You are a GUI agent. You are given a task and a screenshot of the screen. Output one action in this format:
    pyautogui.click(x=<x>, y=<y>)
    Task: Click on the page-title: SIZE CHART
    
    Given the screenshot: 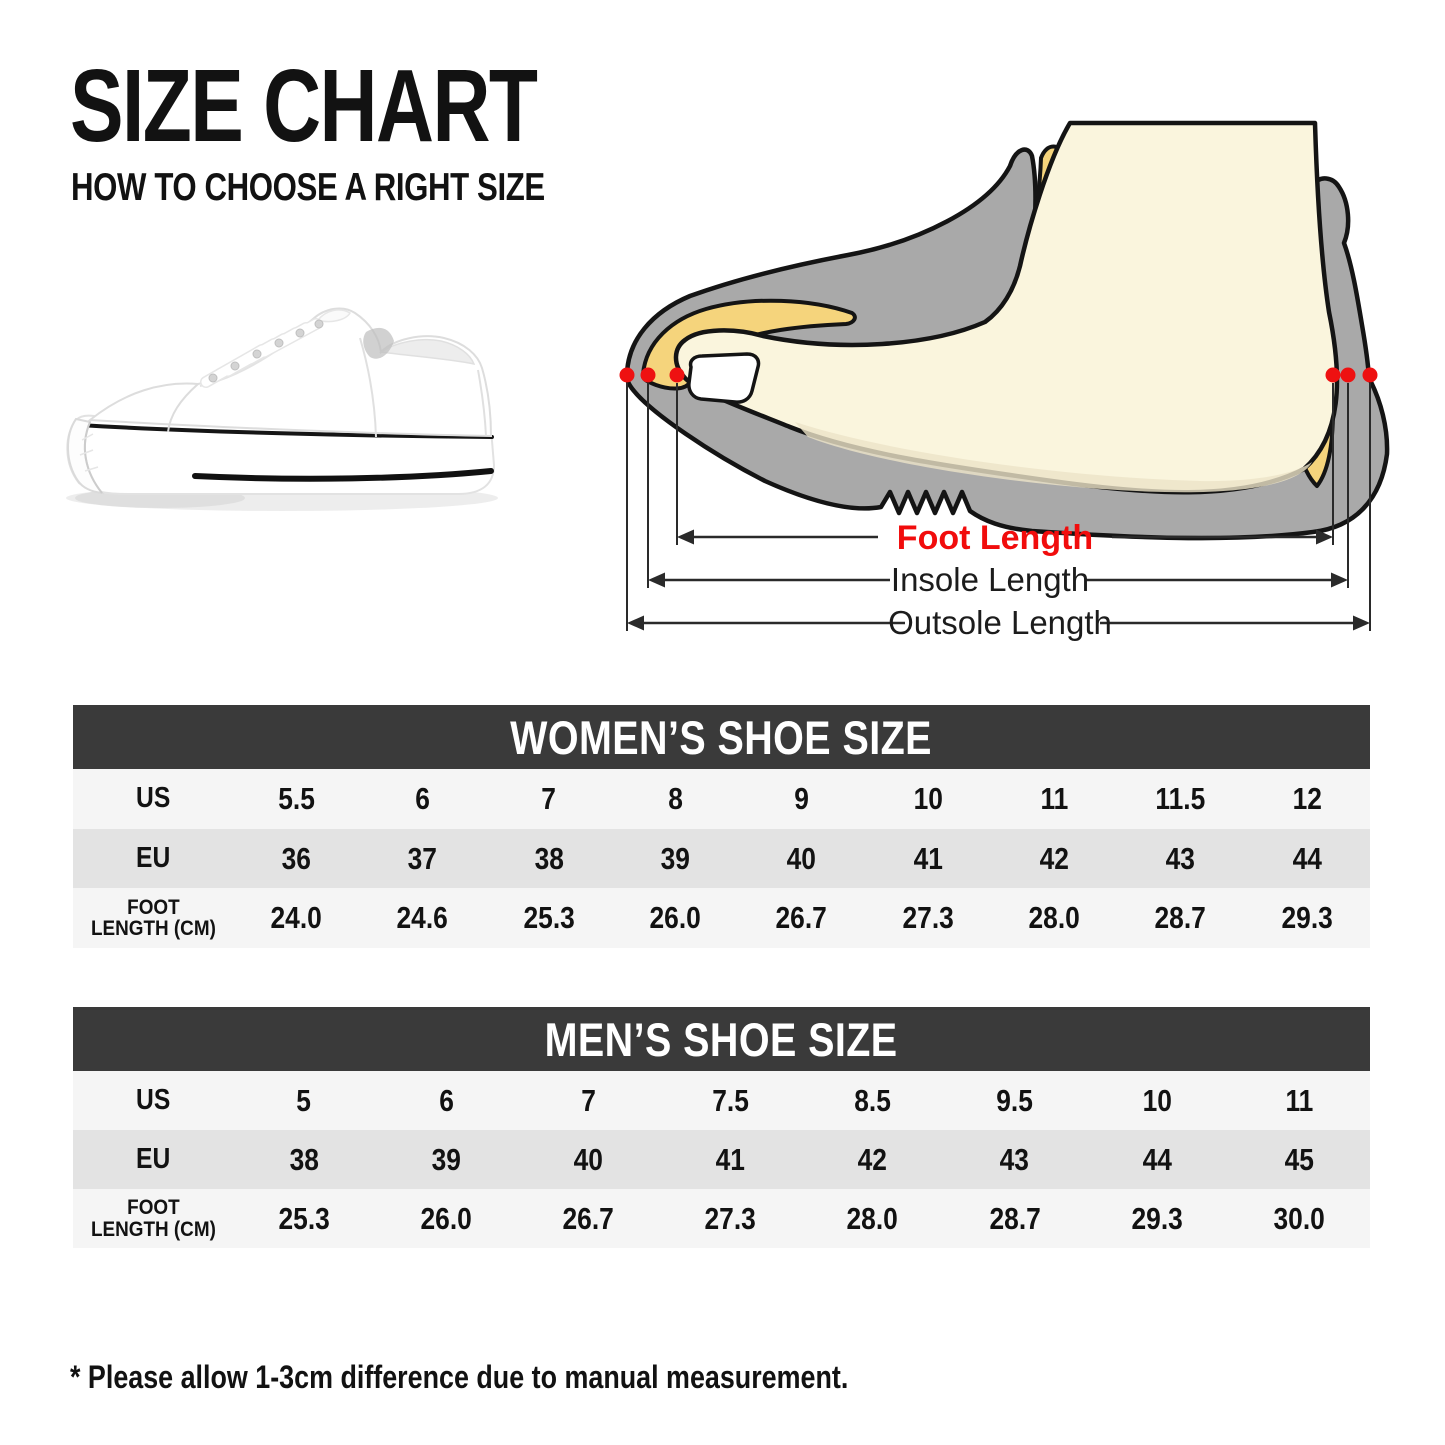 What is the action you would take?
    pyautogui.click(x=304, y=105)
    